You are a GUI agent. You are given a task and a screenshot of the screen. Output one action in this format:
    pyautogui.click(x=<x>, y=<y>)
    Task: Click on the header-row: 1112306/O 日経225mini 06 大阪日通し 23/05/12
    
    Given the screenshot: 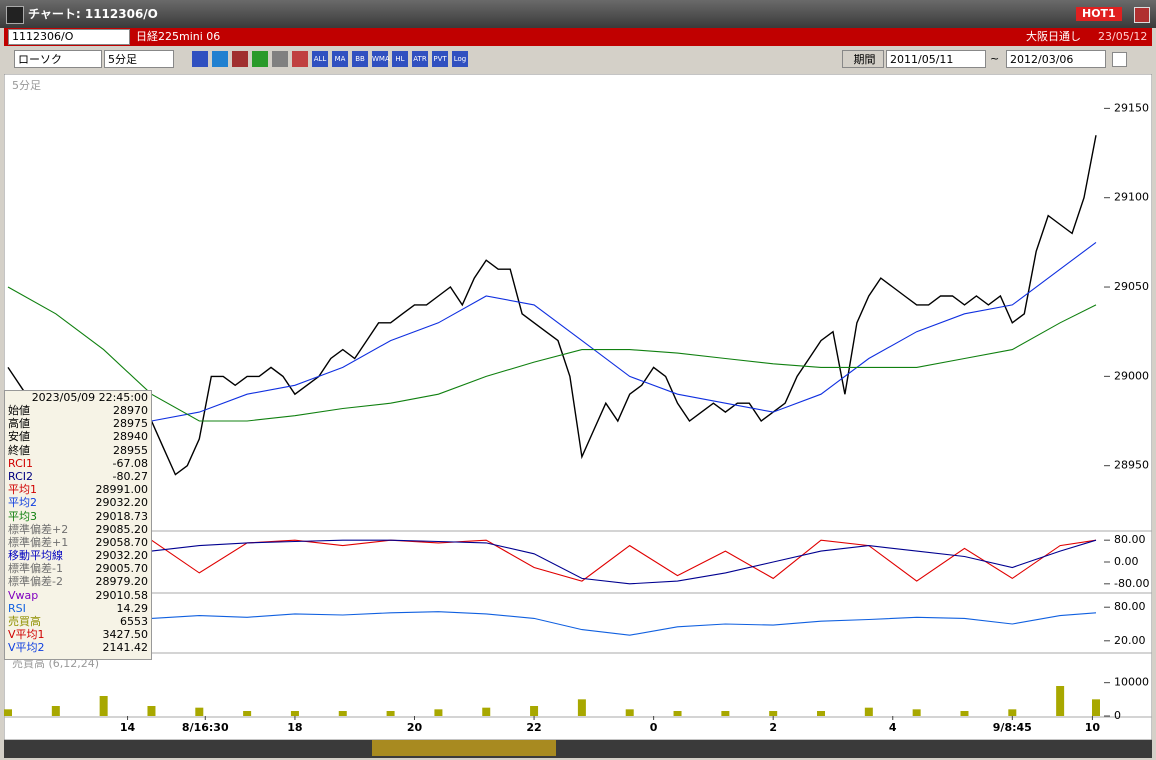 What is the action you would take?
    pyautogui.click(x=578, y=37)
    